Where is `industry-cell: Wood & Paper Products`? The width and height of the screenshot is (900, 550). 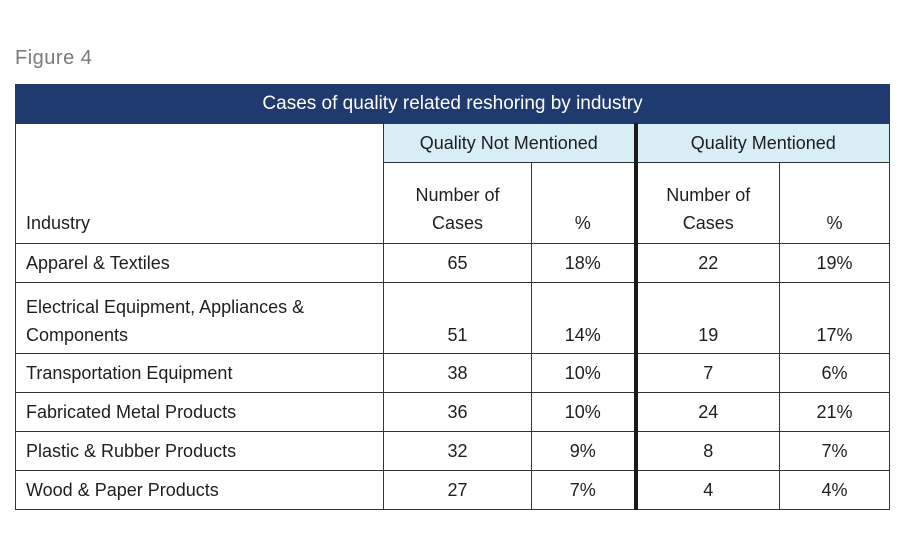 industry-cell: Wood & Paper Products is located at coordinates (199, 490).